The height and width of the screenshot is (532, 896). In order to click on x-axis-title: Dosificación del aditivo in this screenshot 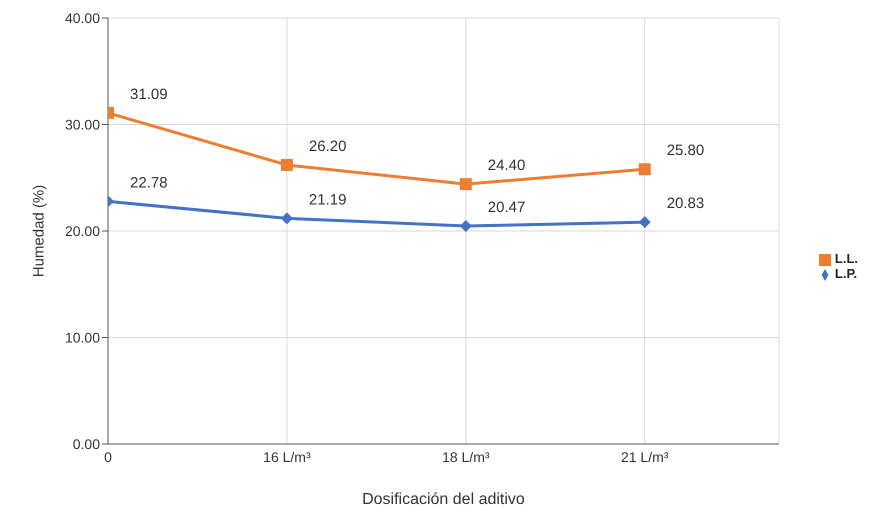, I will do `click(443, 499)`.